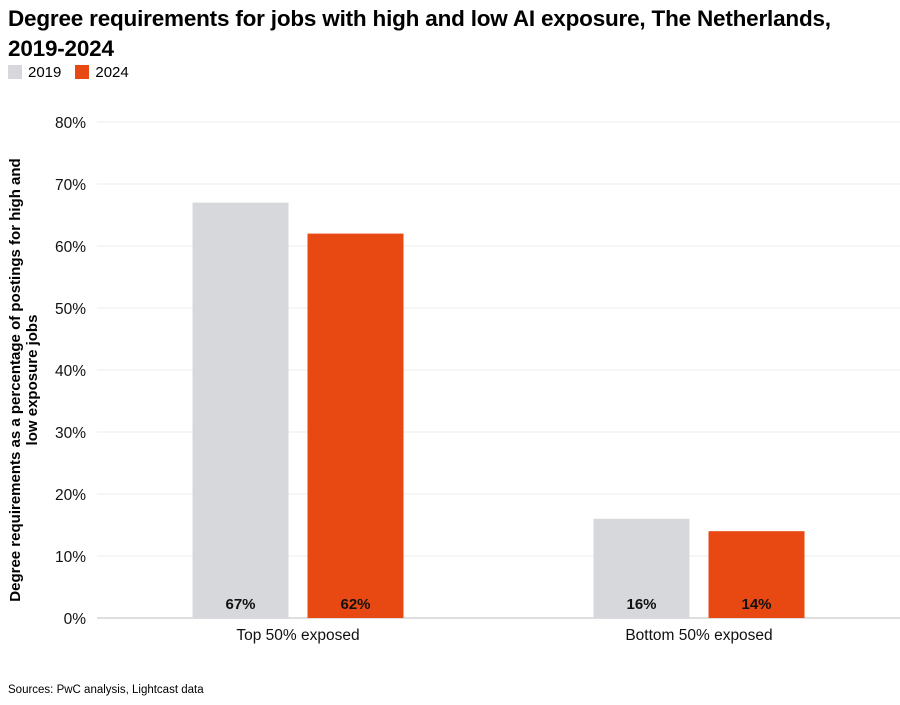 This screenshot has height=705, width=900. Describe the element at coordinates (106, 690) in the screenshot. I see `source-note: Sources: PwC analysis, Lightcast data` at that location.